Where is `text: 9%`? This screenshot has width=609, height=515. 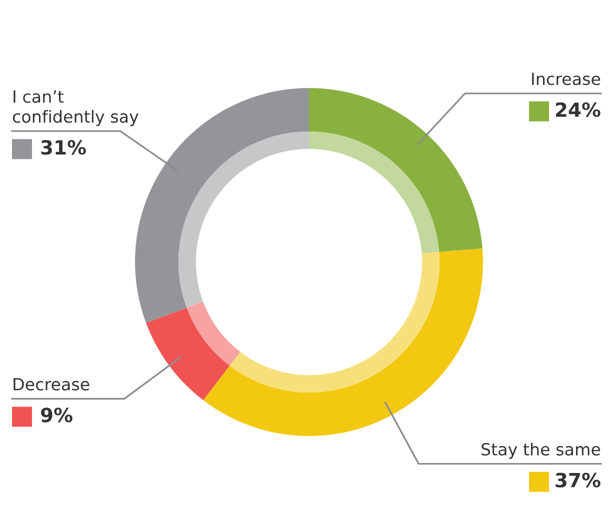 text: 9% is located at coordinates (56, 415).